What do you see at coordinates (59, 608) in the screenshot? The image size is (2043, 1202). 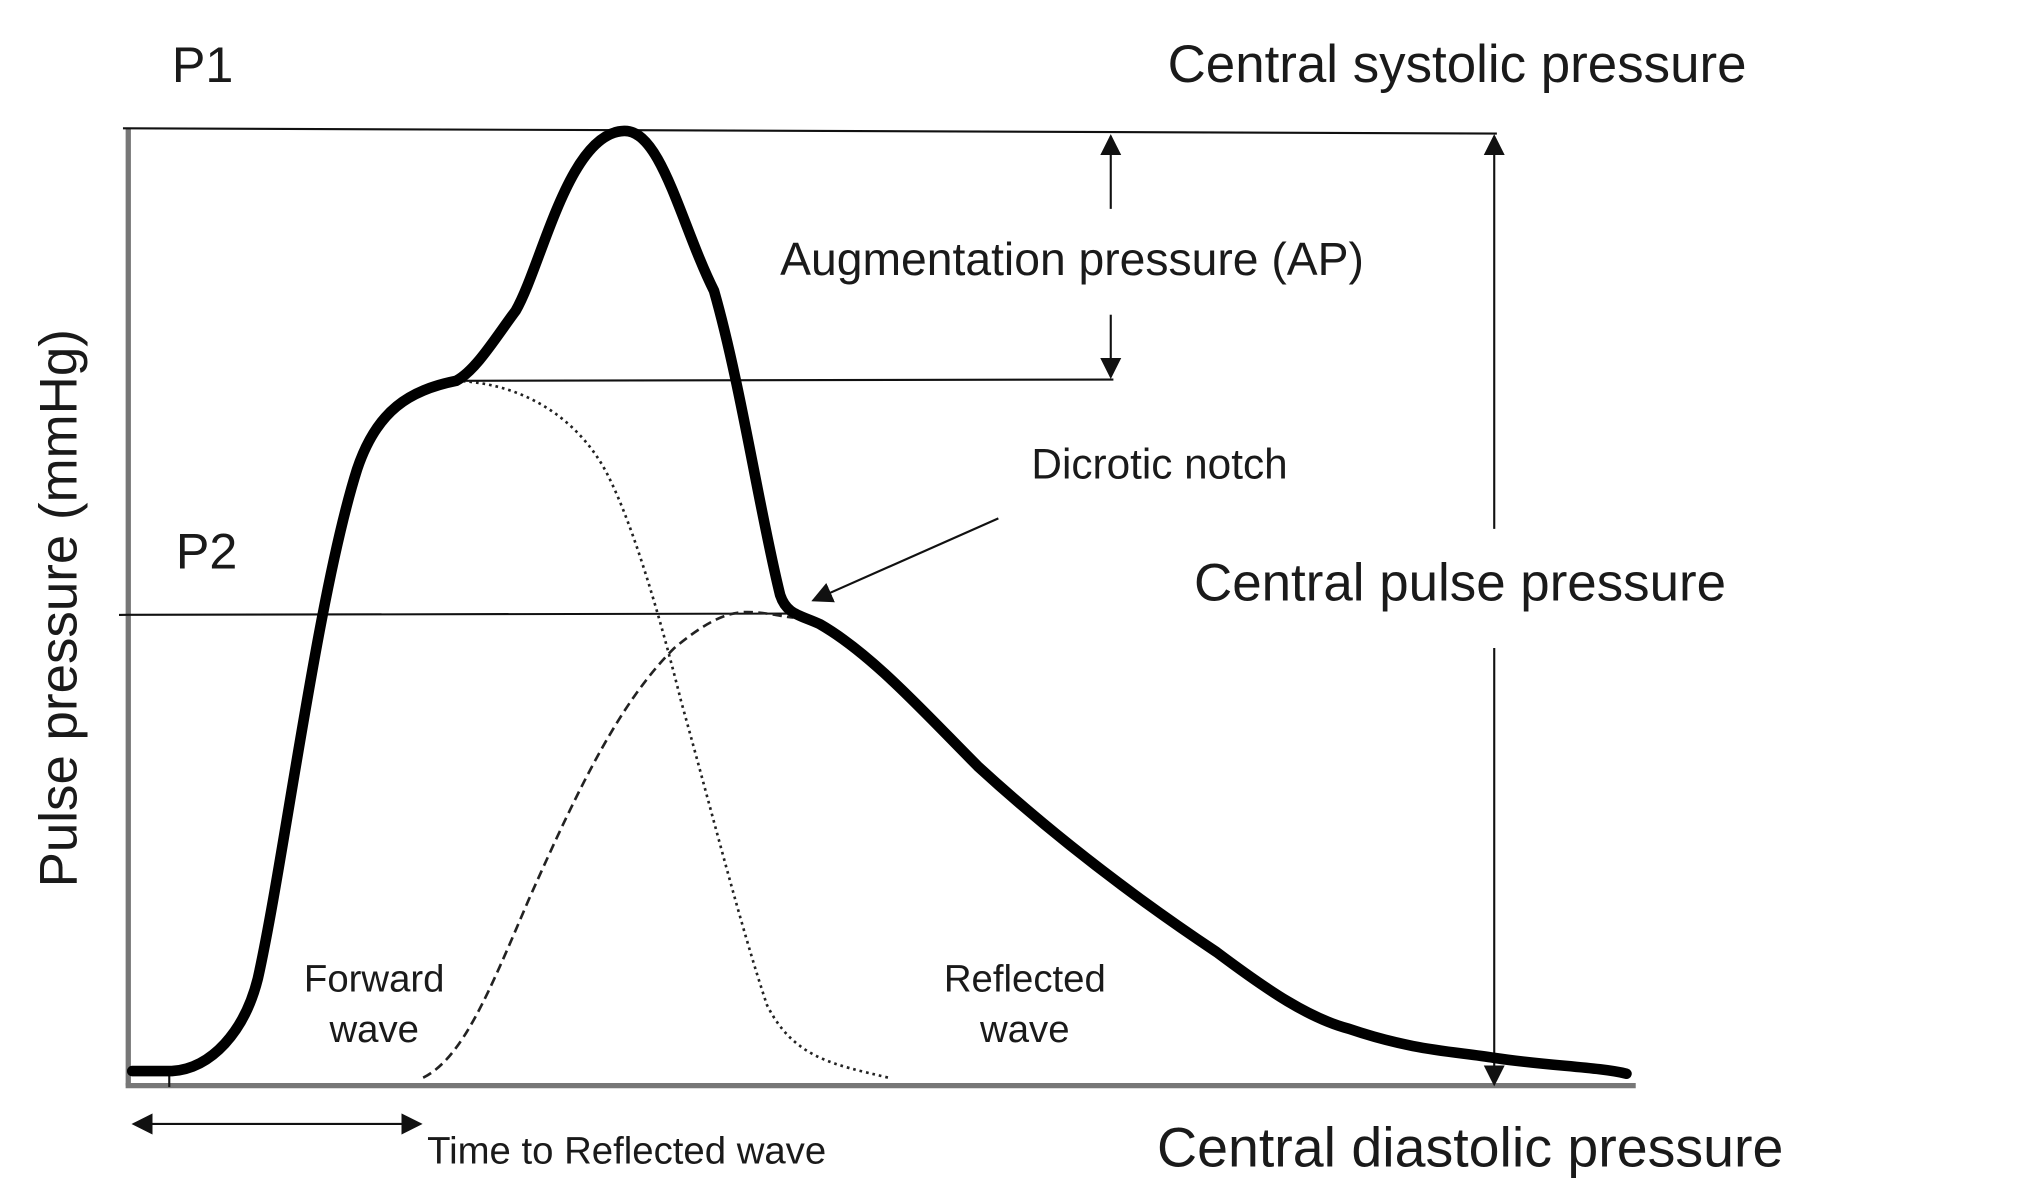 I see `y-axis-label: Pulse pressure (mmHg)` at bounding box center [59, 608].